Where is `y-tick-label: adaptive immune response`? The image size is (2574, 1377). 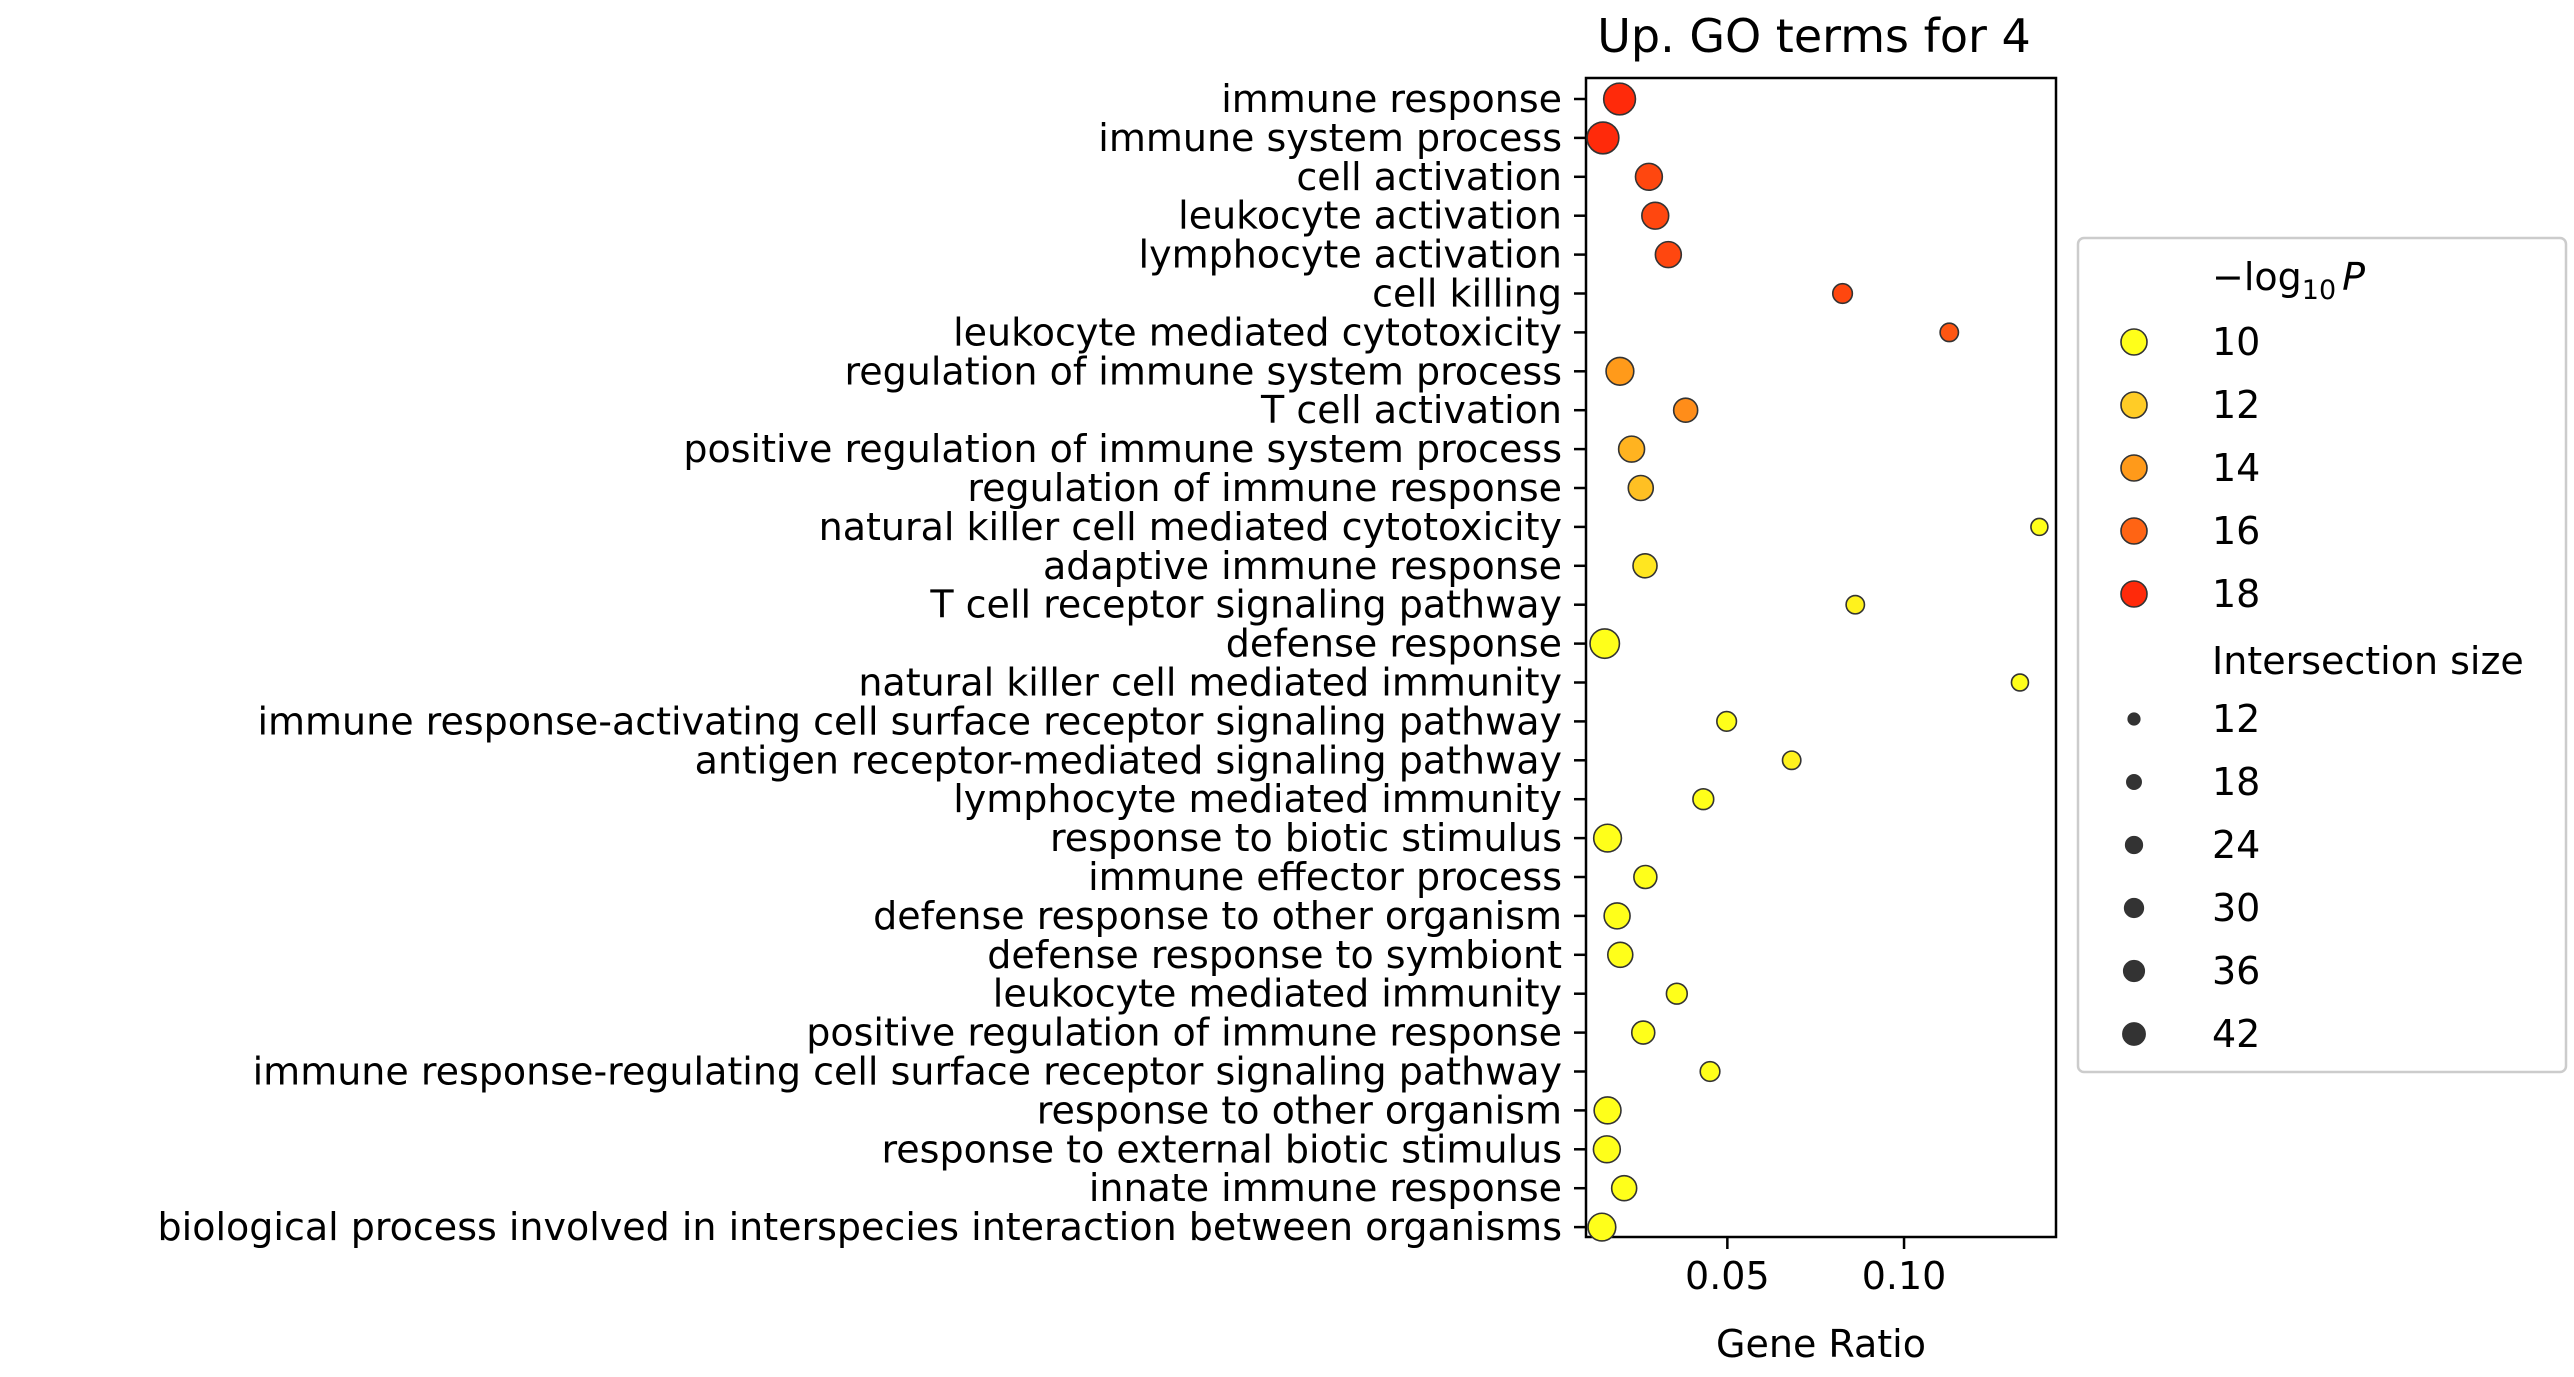
y-tick-label: adaptive immune response is located at coordinates (1302, 566).